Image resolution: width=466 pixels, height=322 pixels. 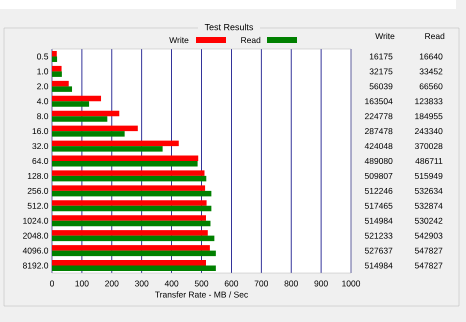 What do you see at coordinates (40, 131) in the screenshot?
I see `y-tick-label: 16.0` at bounding box center [40, 131].